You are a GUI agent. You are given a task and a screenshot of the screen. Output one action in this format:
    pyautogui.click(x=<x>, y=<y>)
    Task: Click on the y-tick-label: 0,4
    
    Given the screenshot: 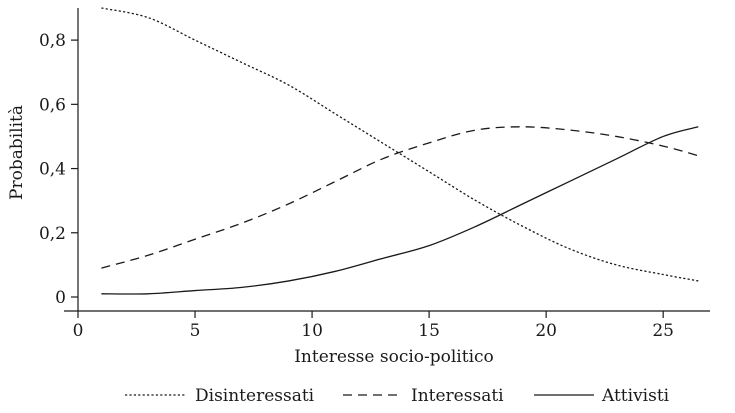 What is the action you would take?
    pyautogui.click(x=52, y=170)
    